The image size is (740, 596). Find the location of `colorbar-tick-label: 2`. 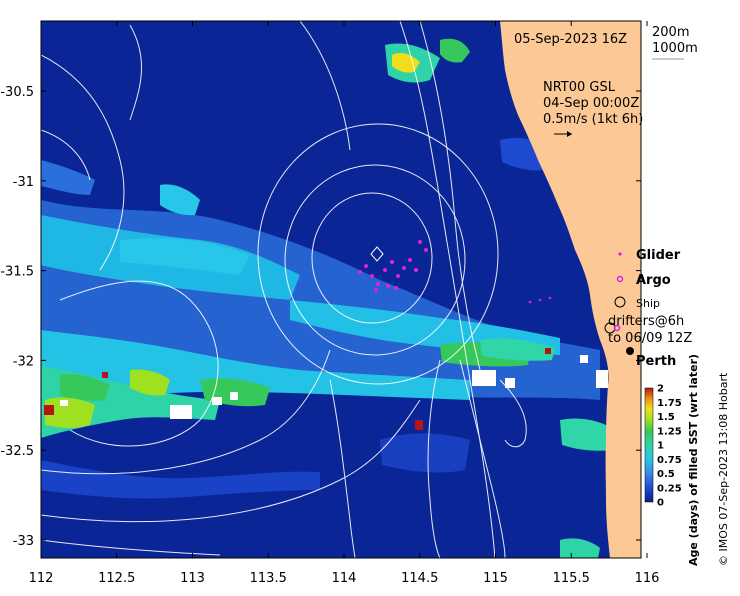

colorbar-tick-label: 2 is located at coordinates (660, 389).